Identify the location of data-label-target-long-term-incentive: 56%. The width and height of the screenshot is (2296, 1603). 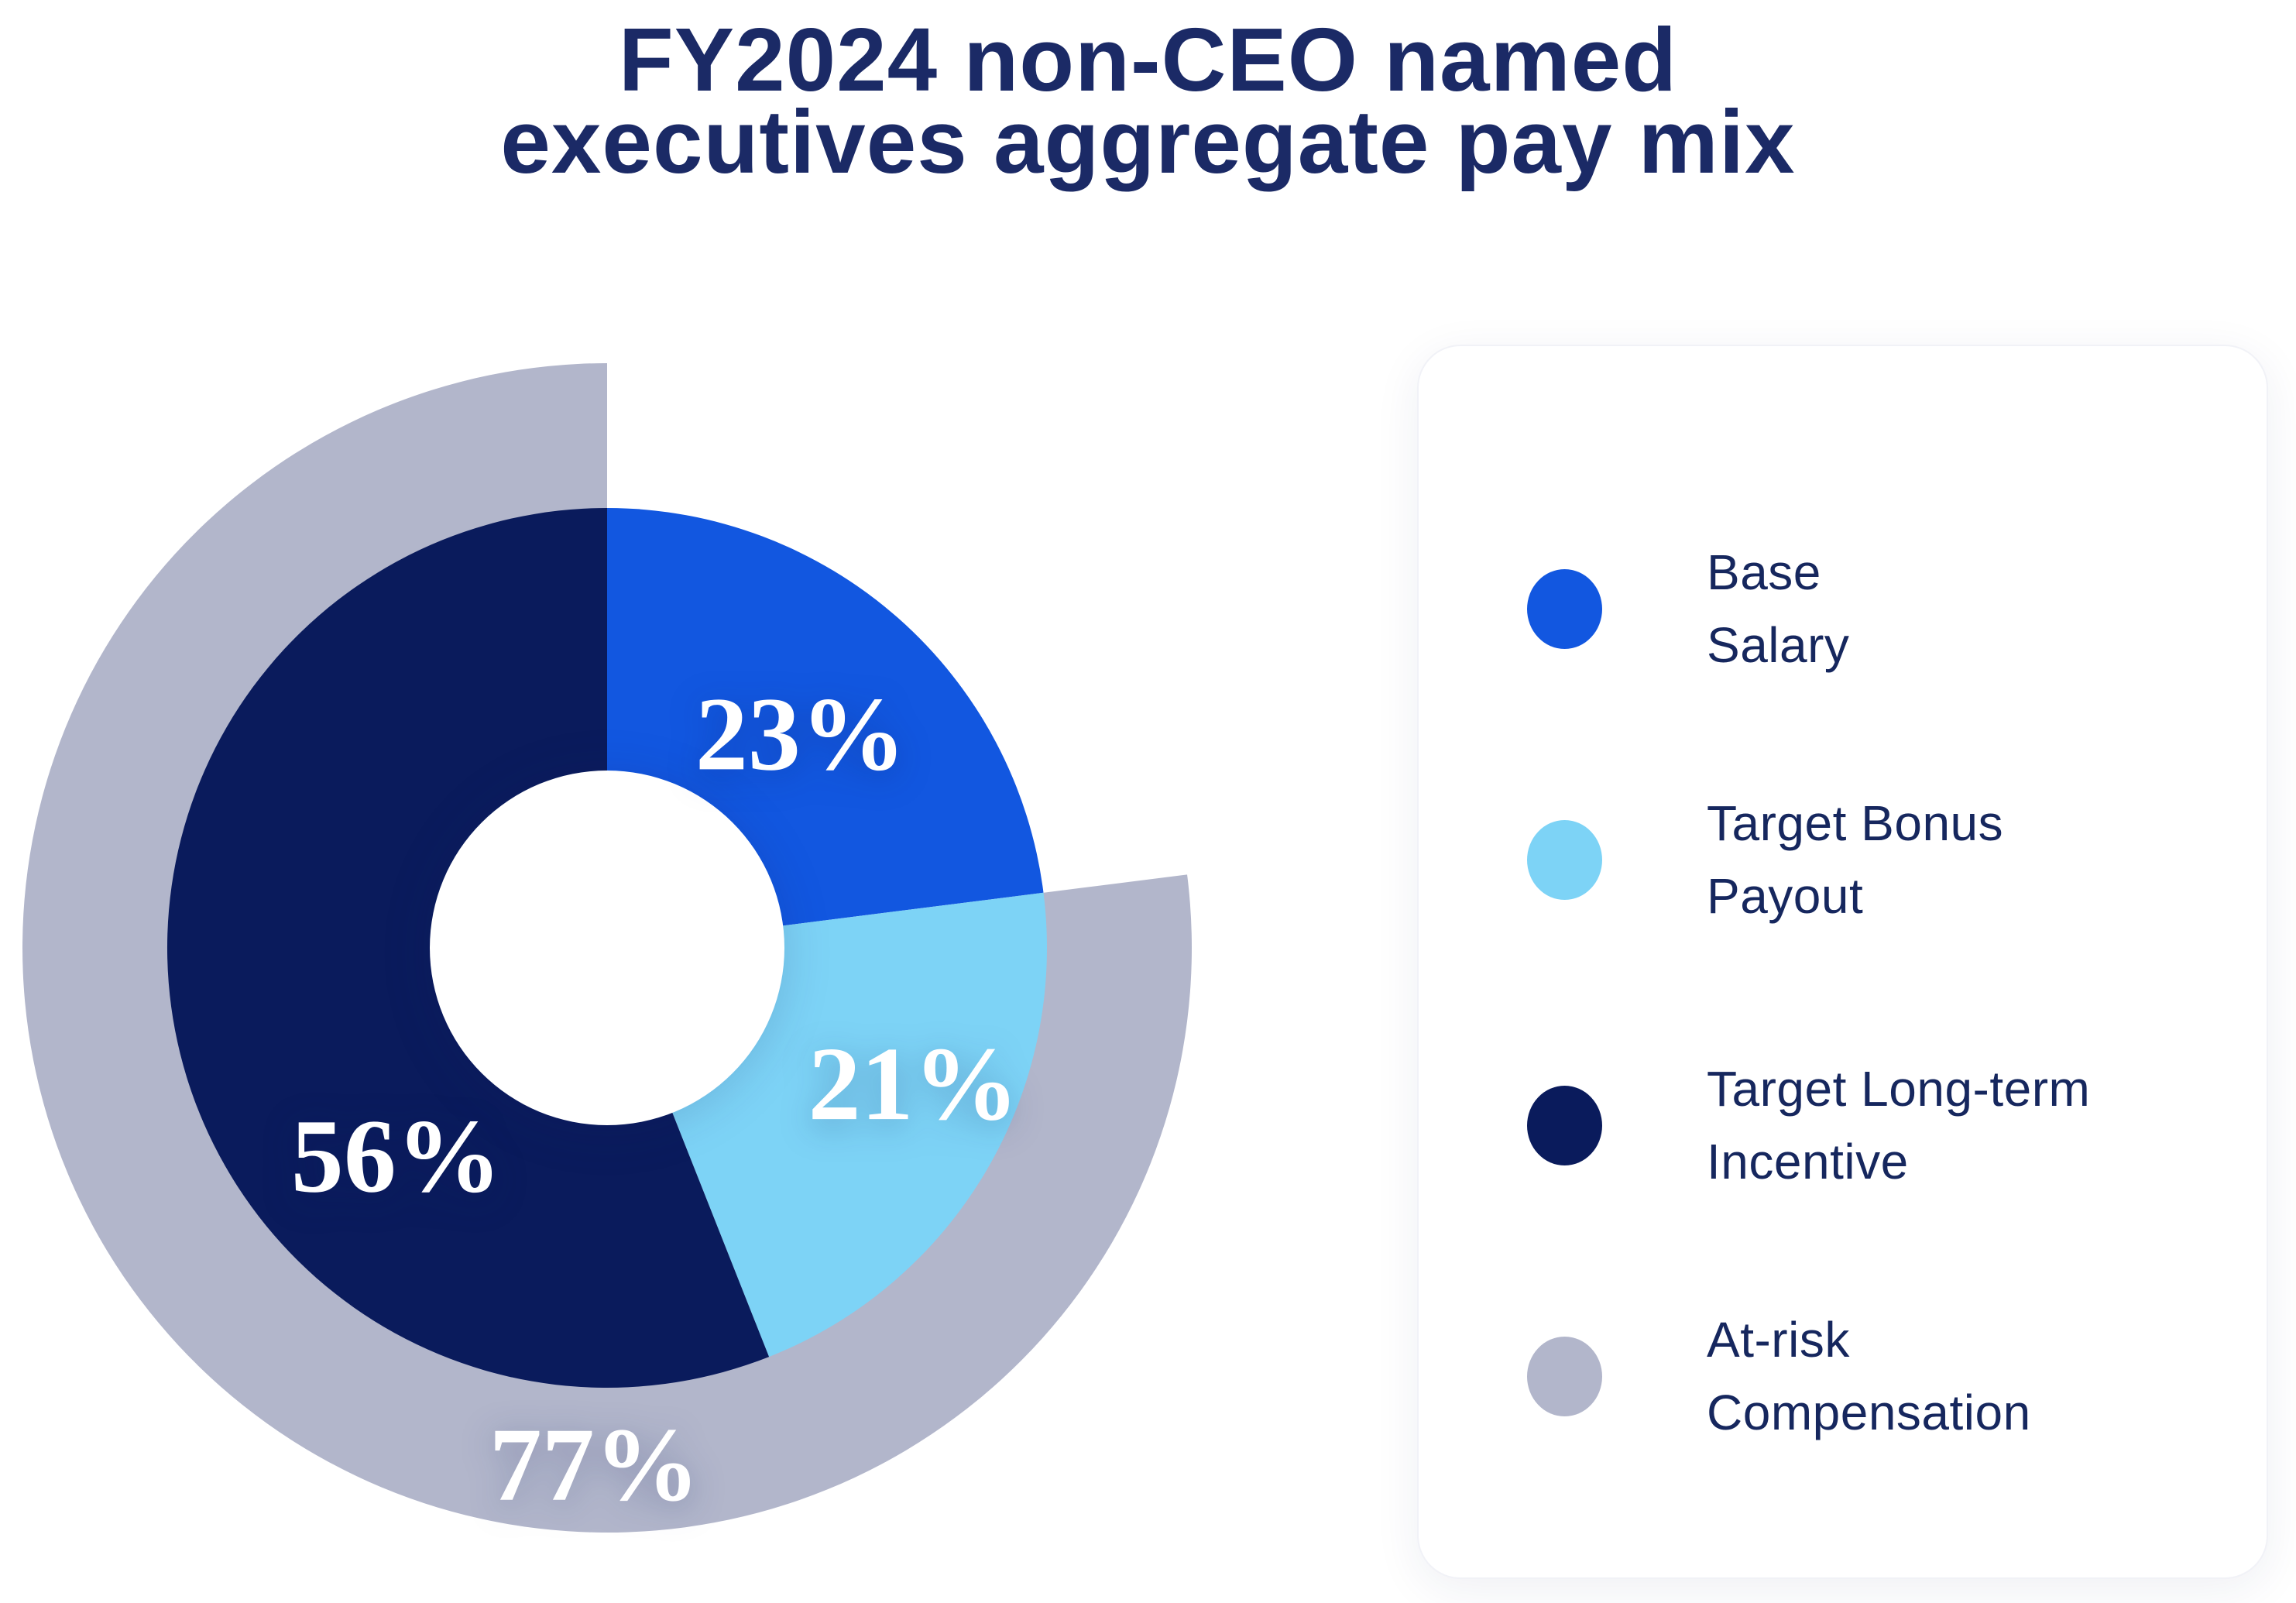
(396, 1156).